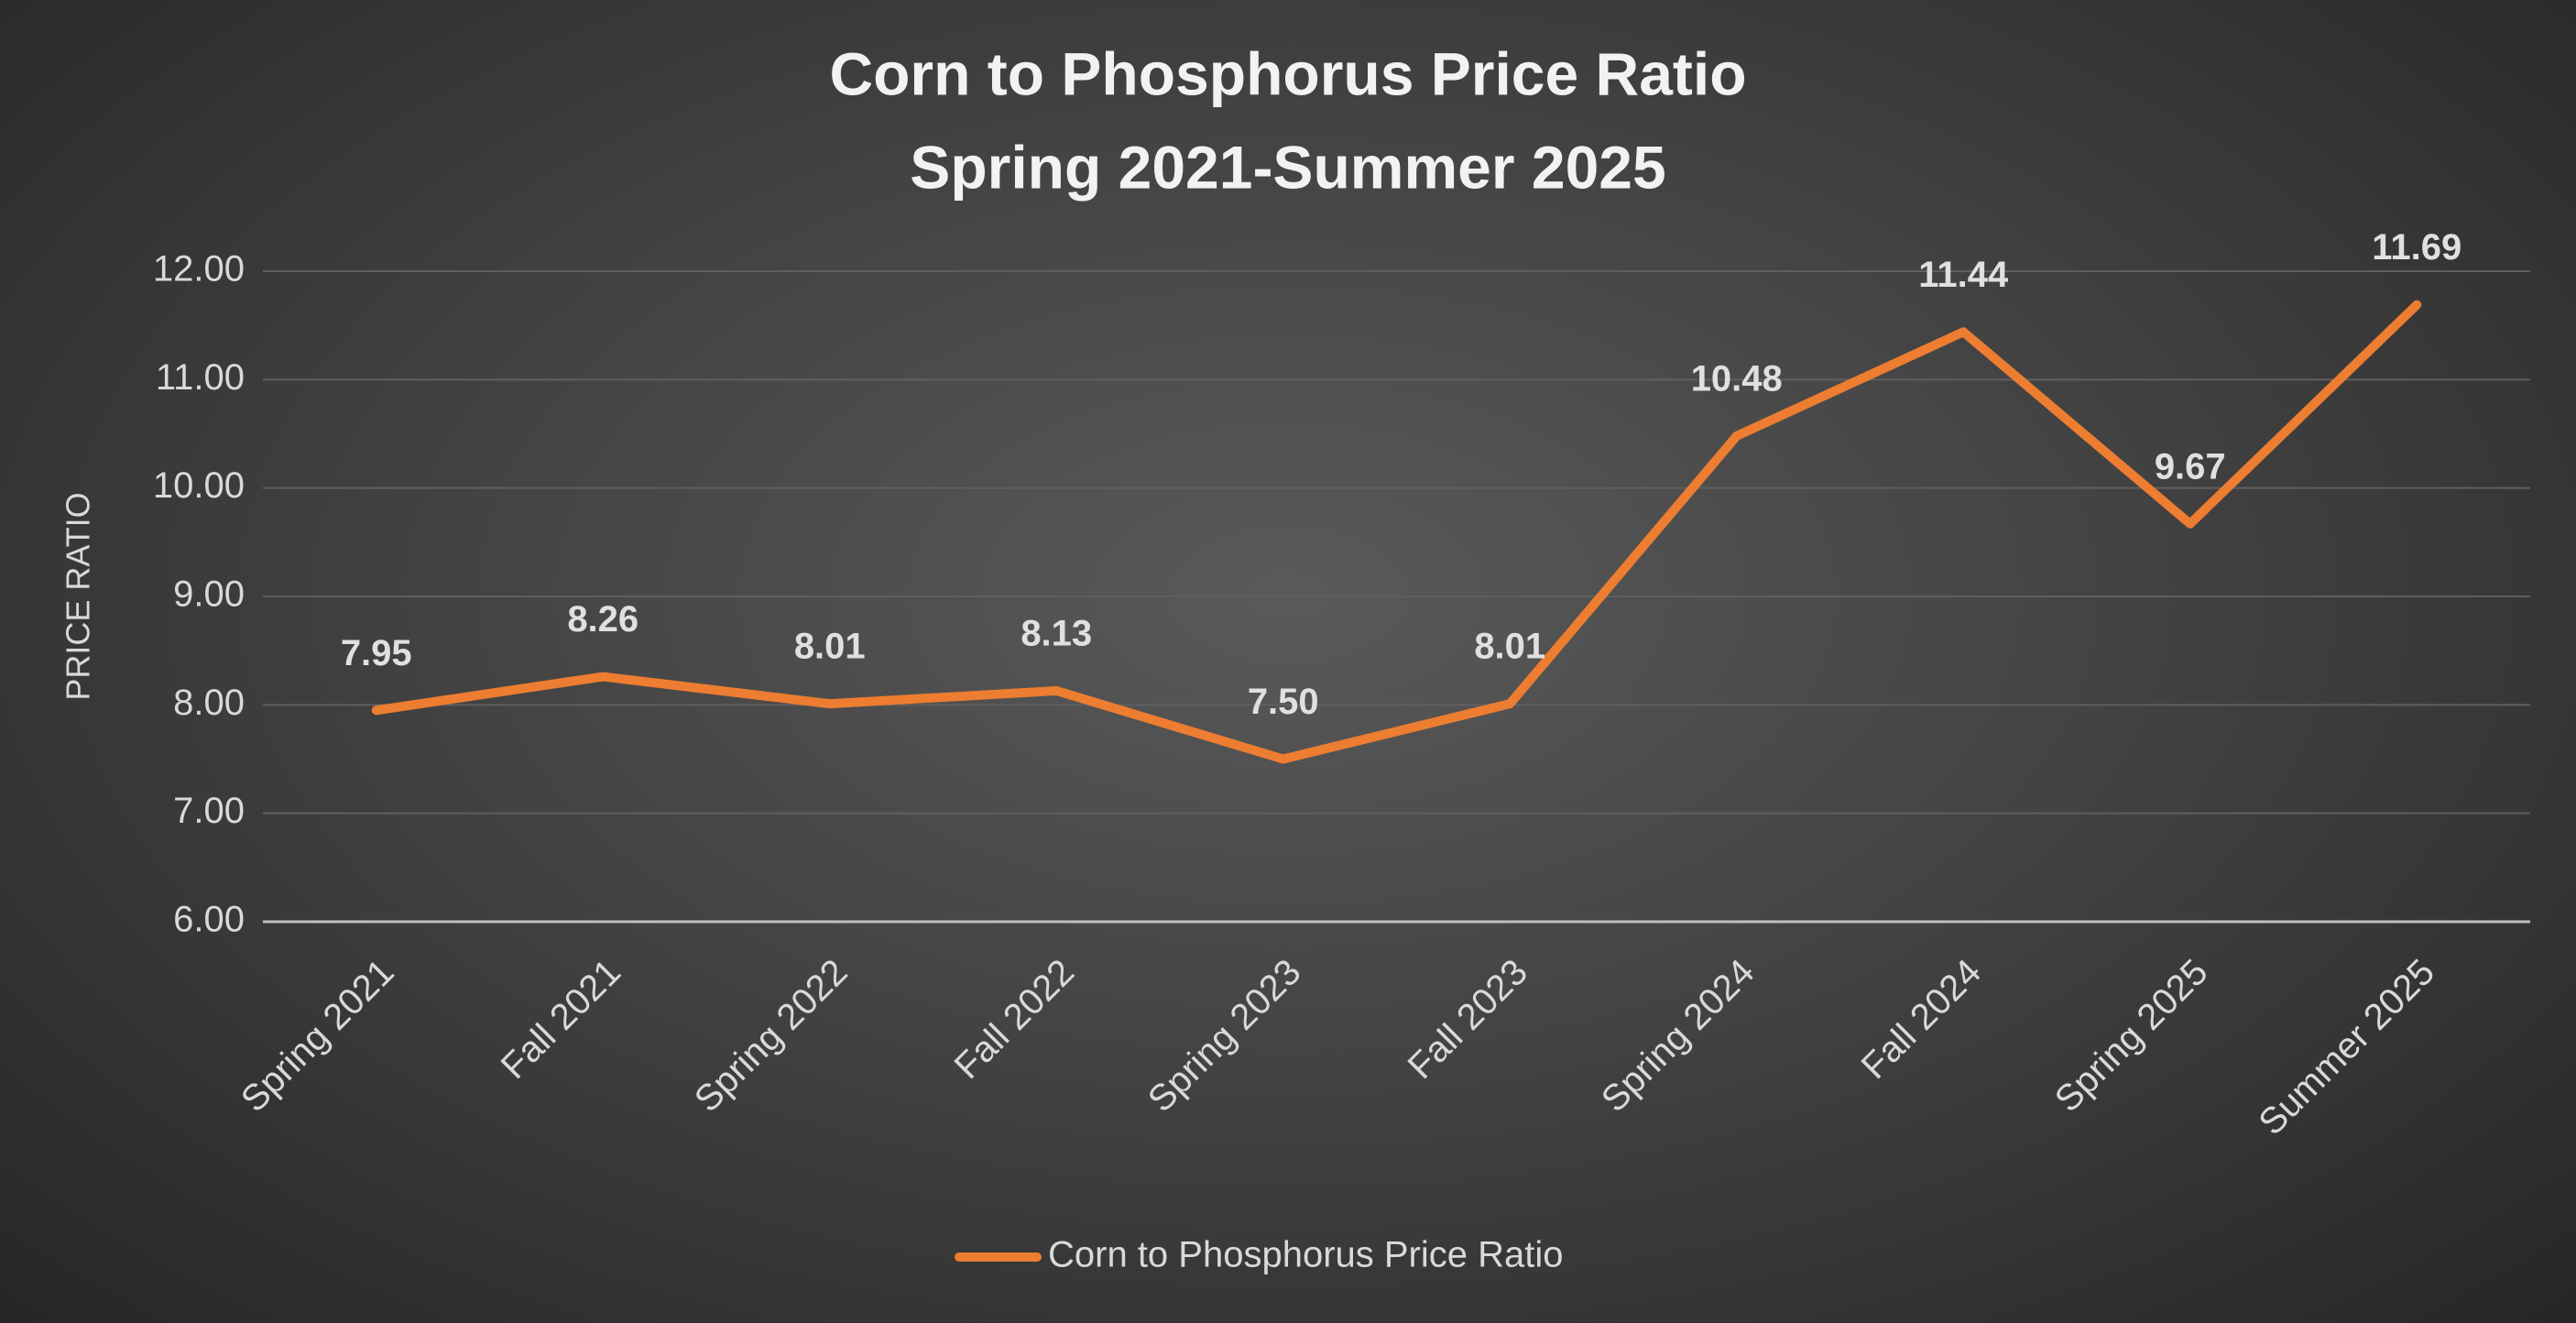 This screenshot has height=1323, width=2576. What do you see at coordinates (209, 811) in the screenshot?
I see `y-tick-label: 7.00` at bounding box center [209, 811].